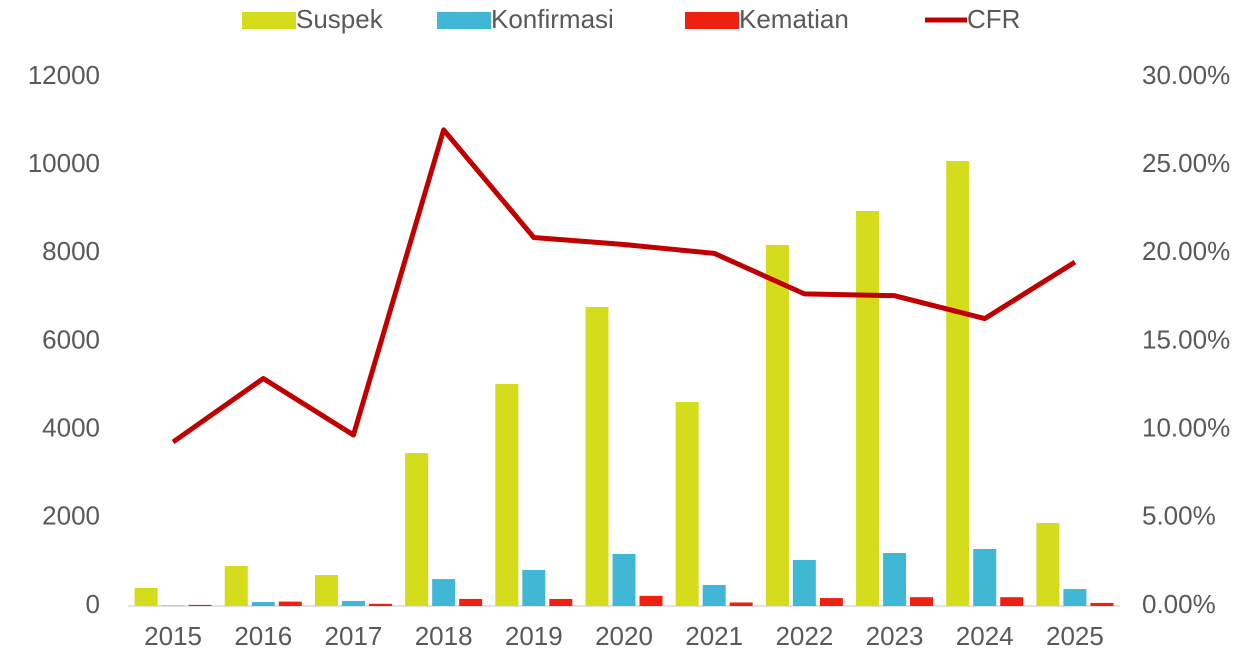 The width and height of the screenshot is (1259, 660). What do you see at coordinates (71, 339) in the screenshot?
I see `y-tick-label: 6000` at bounding box center [71, 339].